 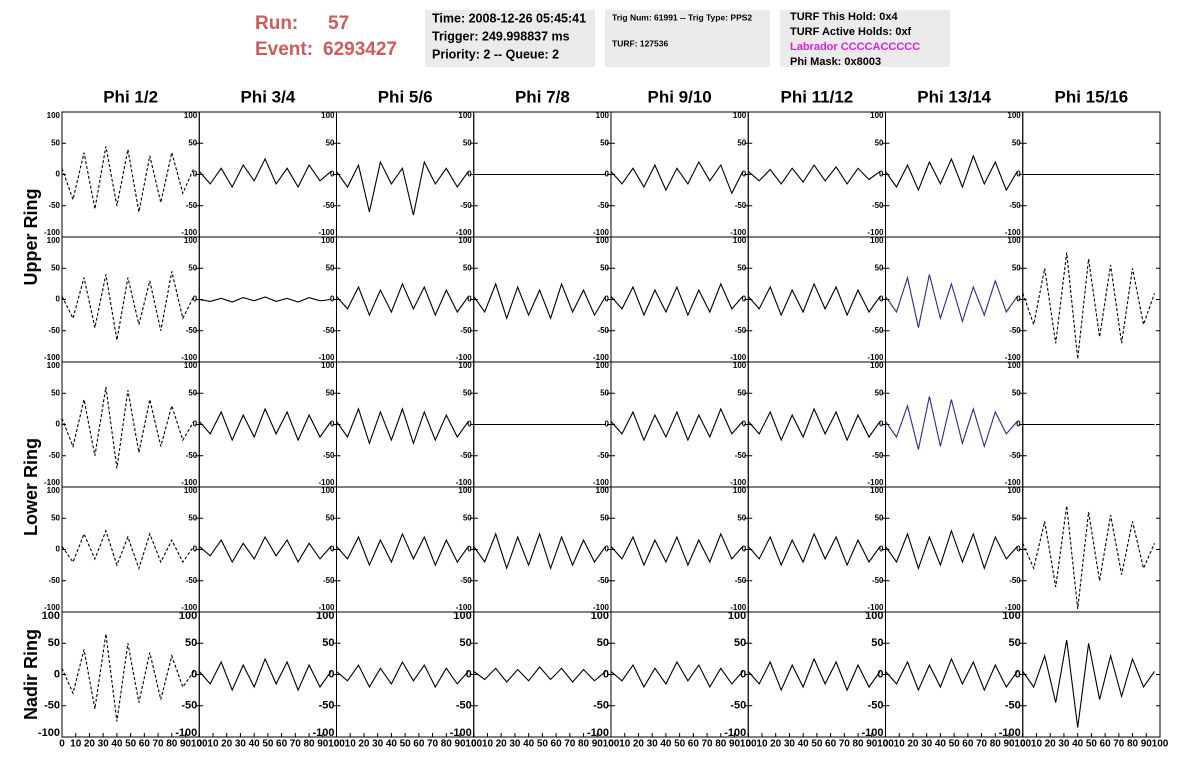 What do you see at coordinates (968, 744) in the screenshot?
I see `x-tick-label: 60` at bounding box center [968, 744].